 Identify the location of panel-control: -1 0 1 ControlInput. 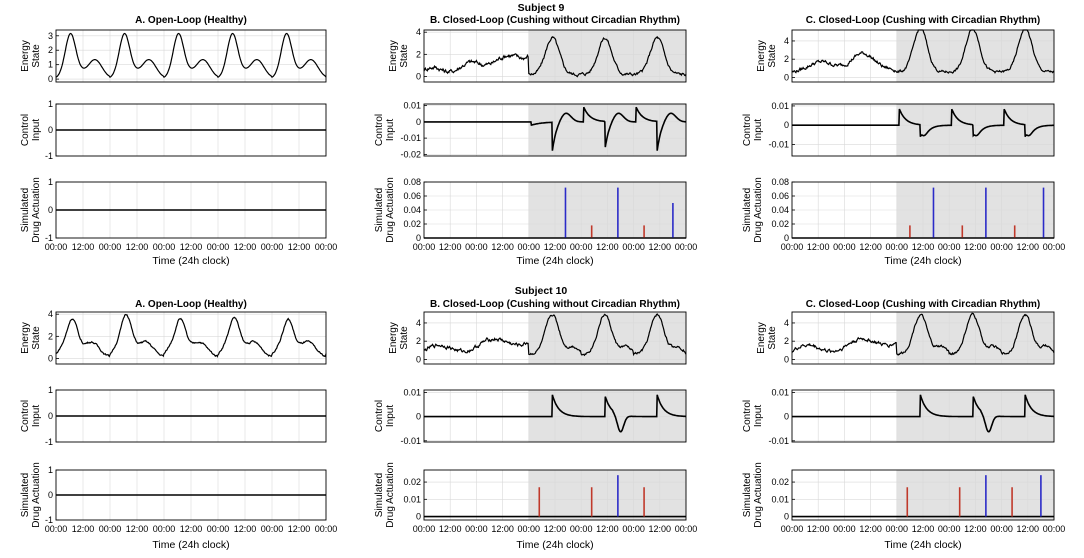
(173, 416).